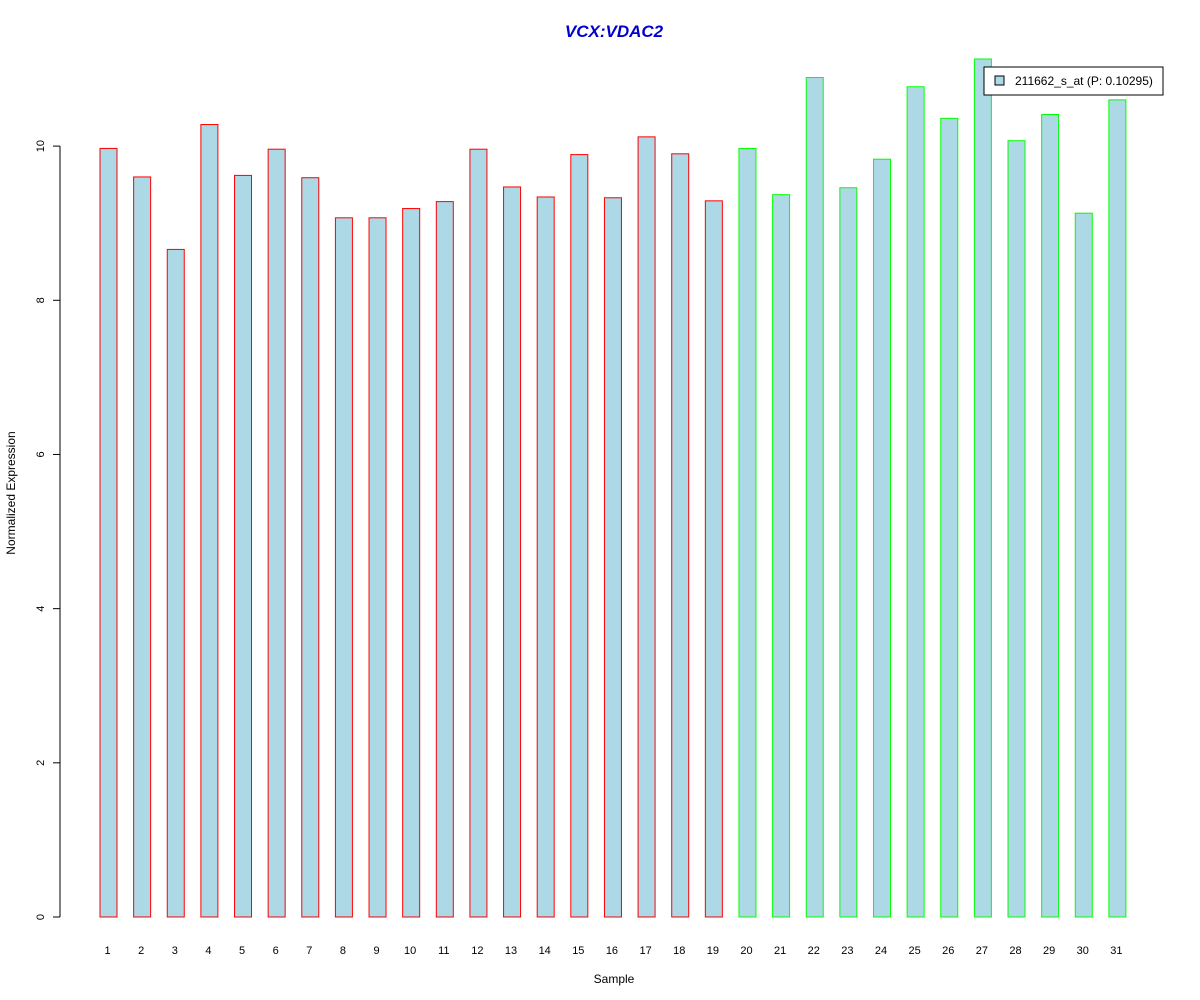  Describe the element at coordinates (41, 454) in the screenshot. I see `y-tick-label: 6` at that location.